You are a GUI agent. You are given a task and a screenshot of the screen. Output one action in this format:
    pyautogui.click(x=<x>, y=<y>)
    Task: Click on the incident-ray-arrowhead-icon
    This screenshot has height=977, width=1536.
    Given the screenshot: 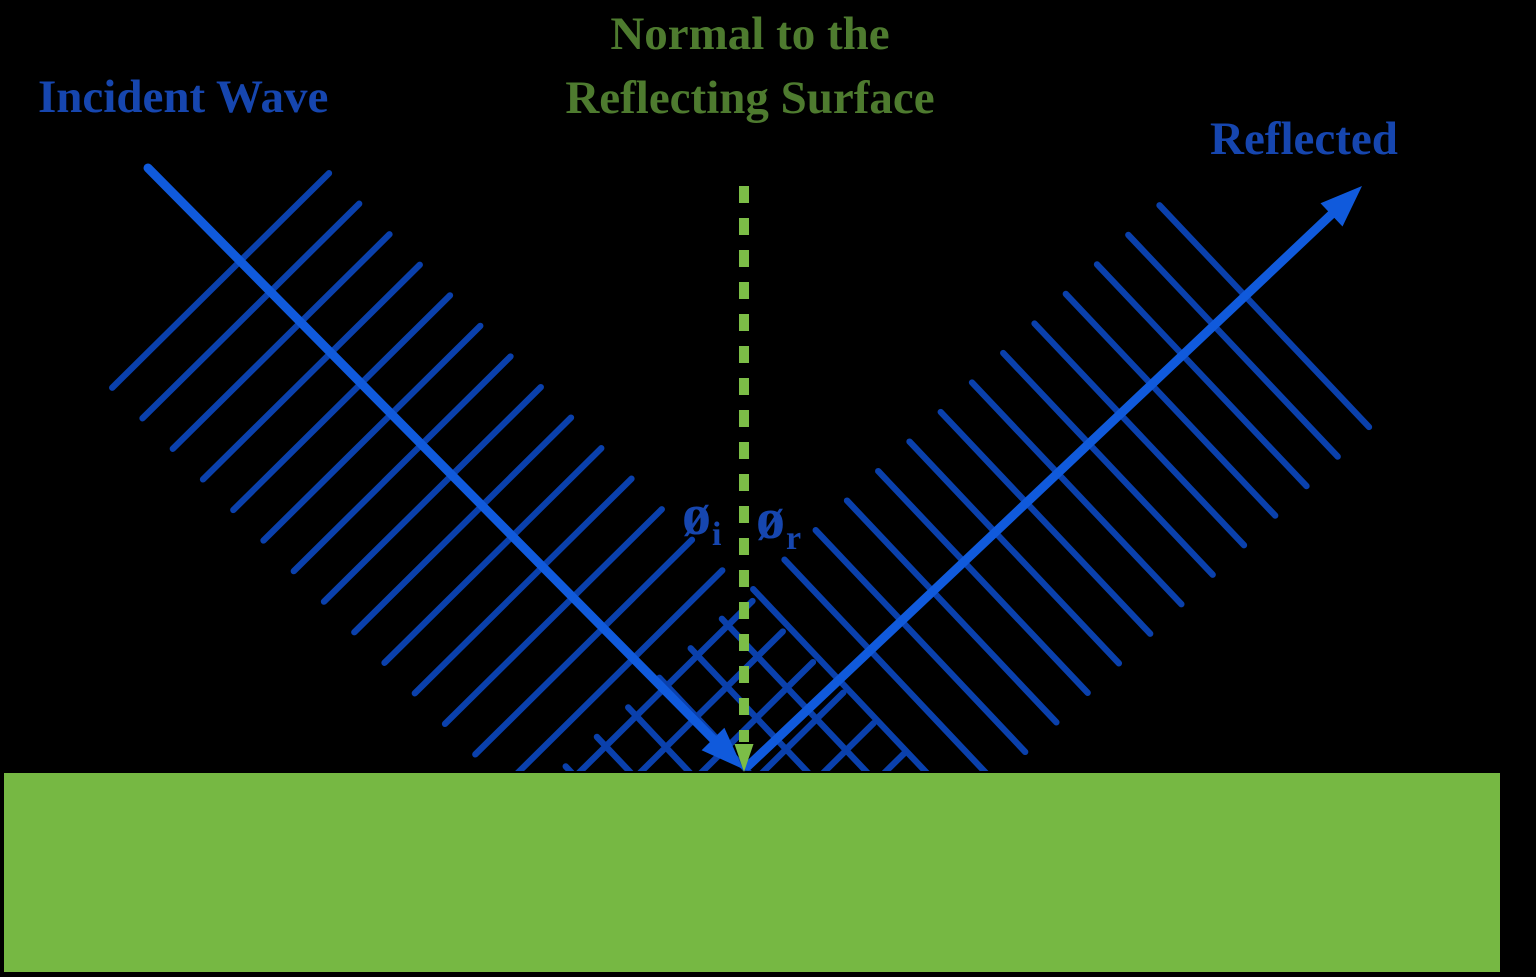 What is the action you would take?
    pyautogui.click(x=722, y=748)
    